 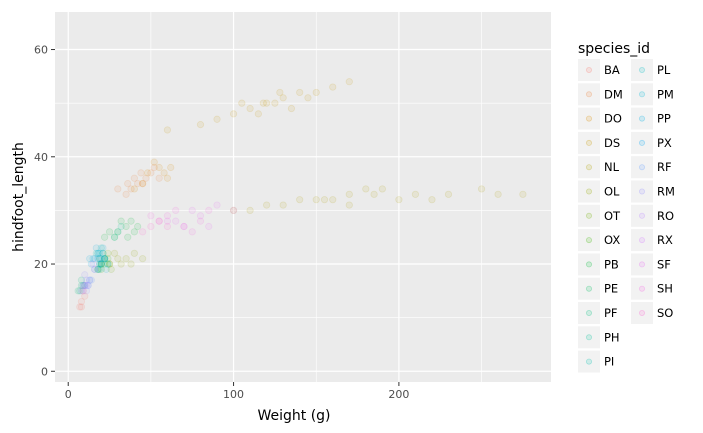 I want to click on data-point-pl, so click(x=105, y=259).